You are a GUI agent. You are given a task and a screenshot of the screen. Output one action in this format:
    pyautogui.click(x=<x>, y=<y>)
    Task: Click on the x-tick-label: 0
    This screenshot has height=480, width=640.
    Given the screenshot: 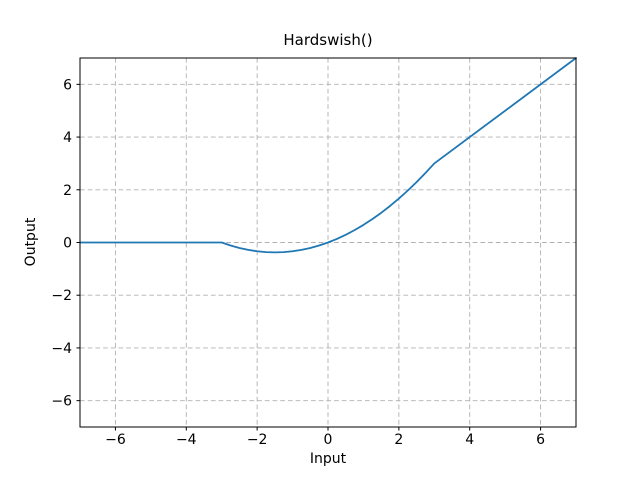 What is the action you would take?
    pyautogui.click(x=328, y=440)
    